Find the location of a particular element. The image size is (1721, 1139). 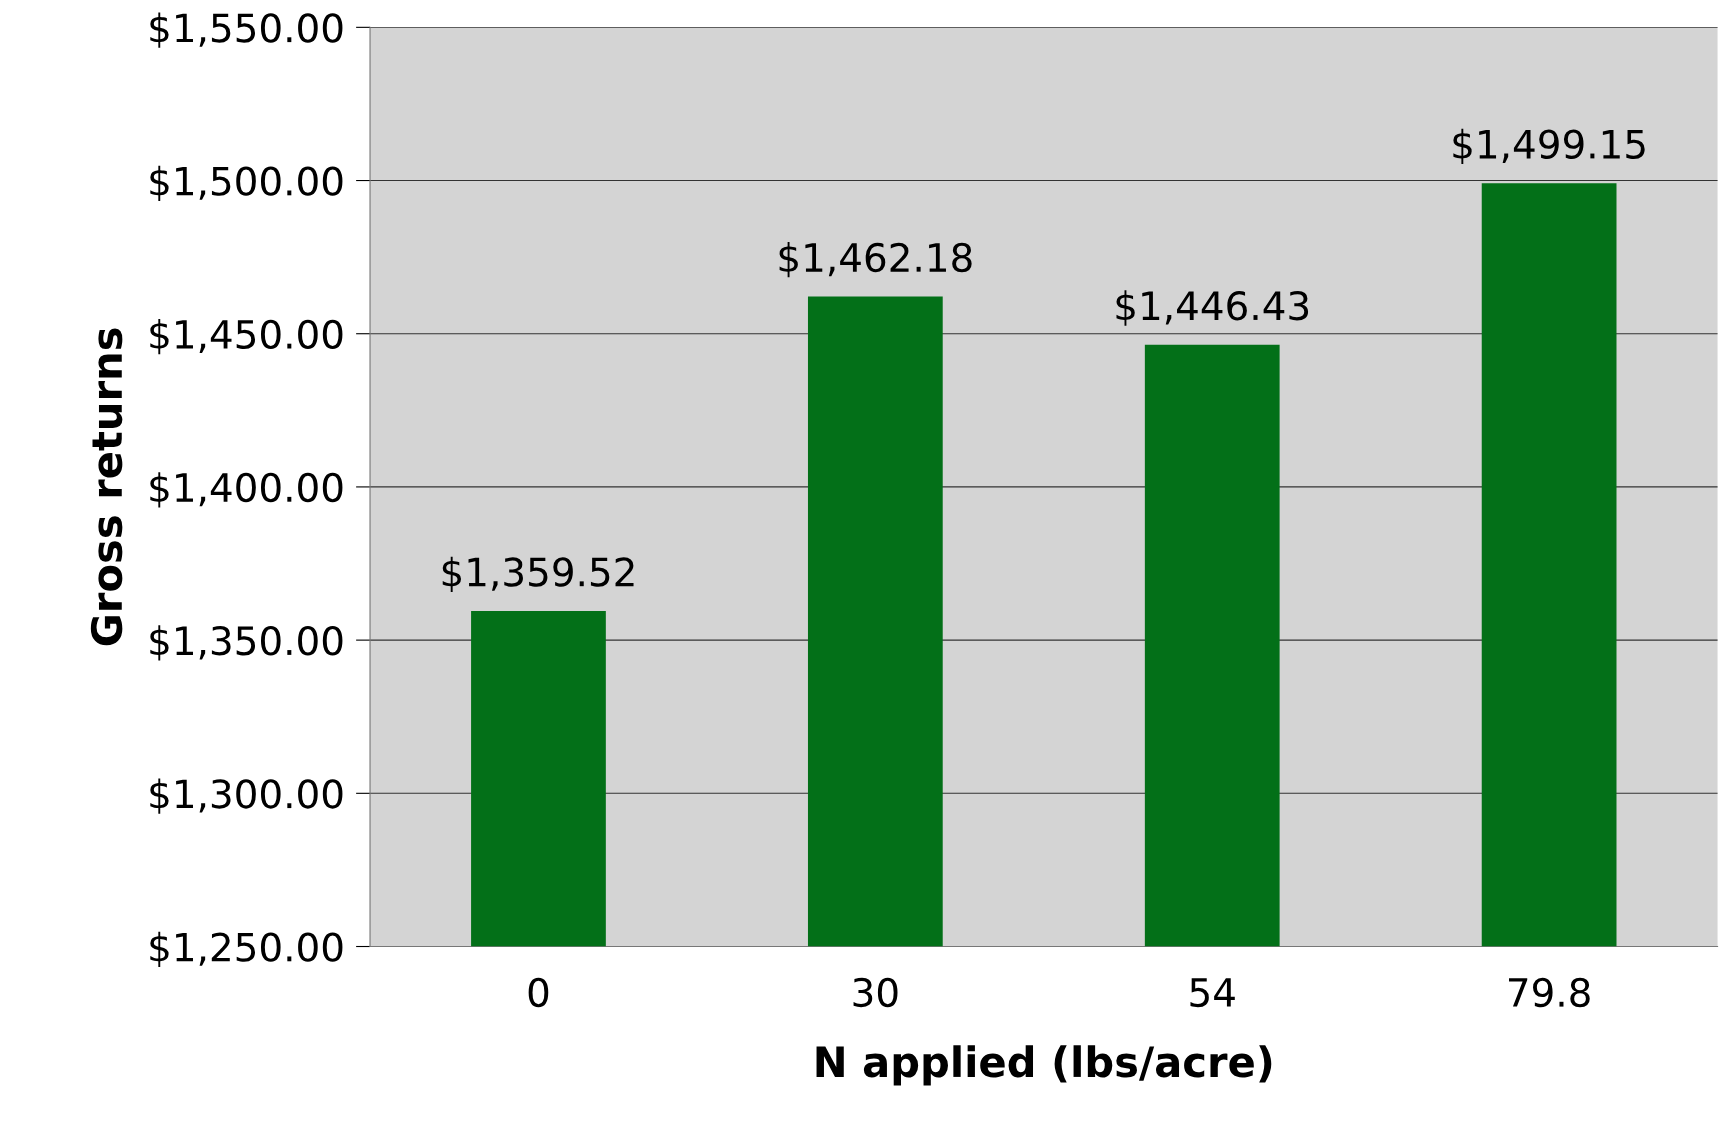

y-tick-label: $1,300.00 is located at coordinates (246, 796).